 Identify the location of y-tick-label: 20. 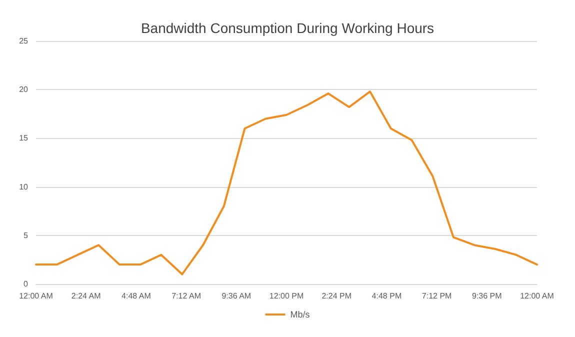
(24, 89).